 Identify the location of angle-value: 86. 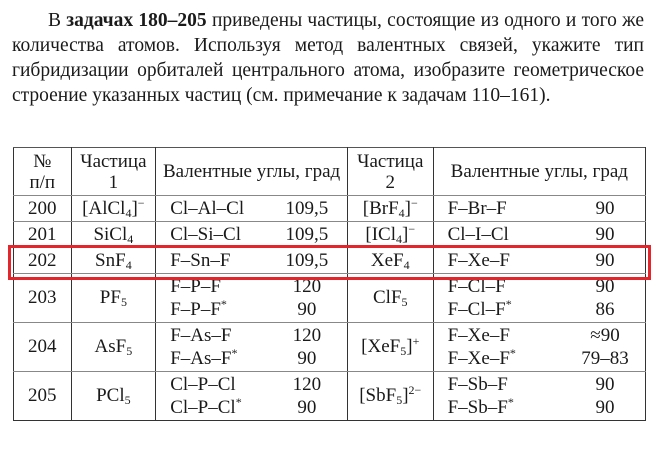
(605, 309).